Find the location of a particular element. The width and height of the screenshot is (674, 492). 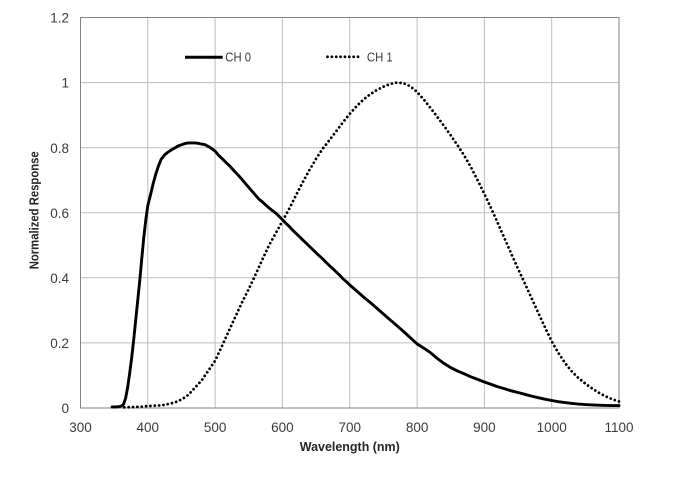

svg-text: 300 is located at coordinates (80, 427).